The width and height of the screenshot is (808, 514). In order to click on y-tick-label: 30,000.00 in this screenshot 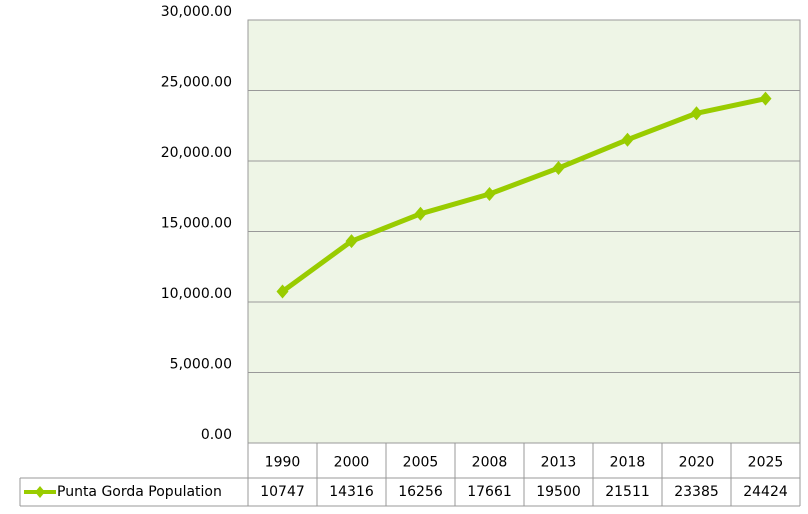, I will do `click(196, 12)`.